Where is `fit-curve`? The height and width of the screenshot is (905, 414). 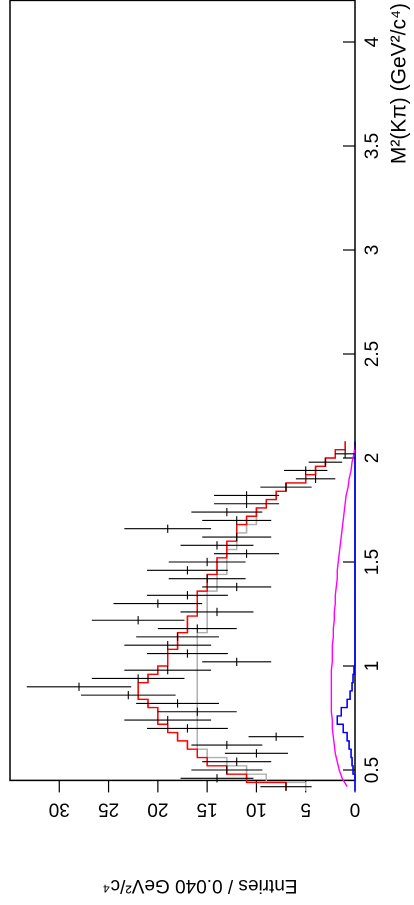
fit-curve is located at coordinates (343, 616).